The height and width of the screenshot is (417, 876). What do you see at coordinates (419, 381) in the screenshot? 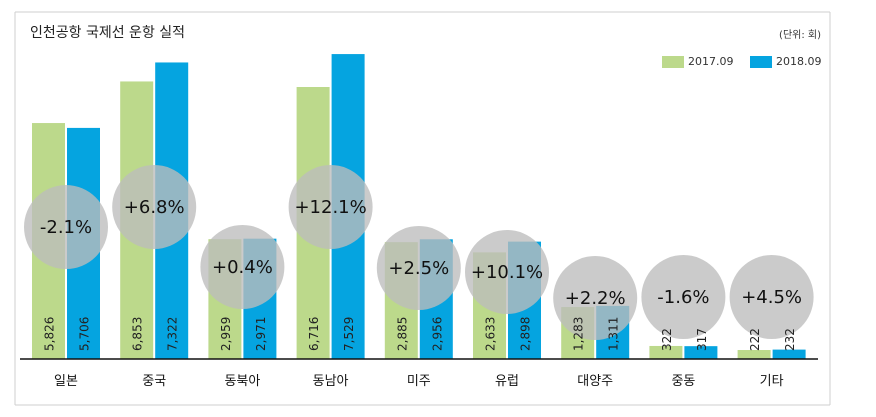
I see `category-label-4: 미주` at bounding box center [419, 381].